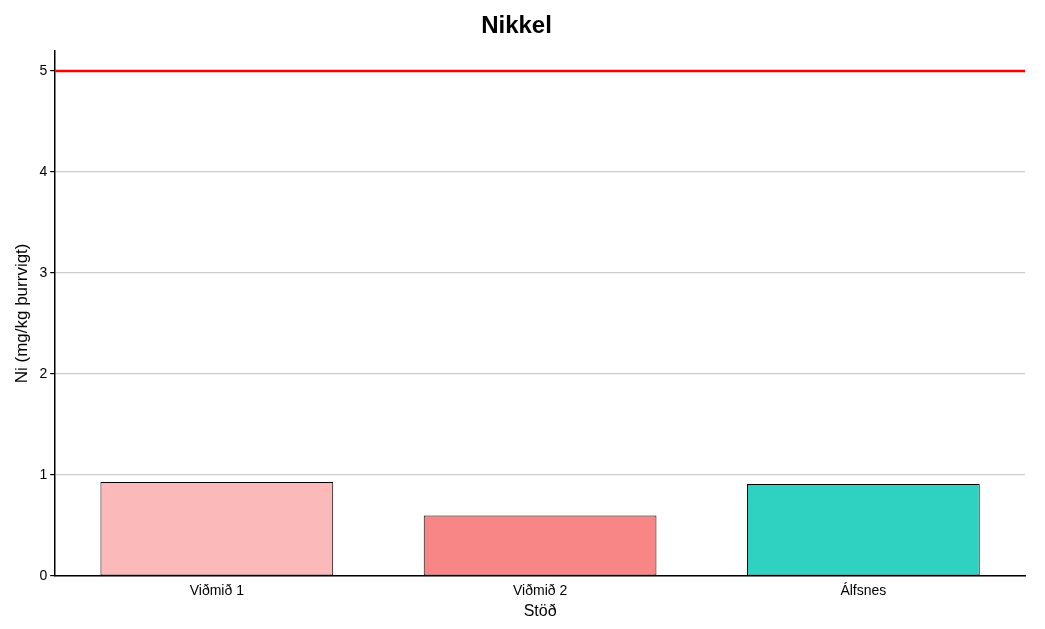 Image resolution: width=1045 pixels, height=629 pixels. What do you see at coordinates (540, 610) in the screenshot?
I see `x-axis-title: Stöð` at bounding box center [540, 610].